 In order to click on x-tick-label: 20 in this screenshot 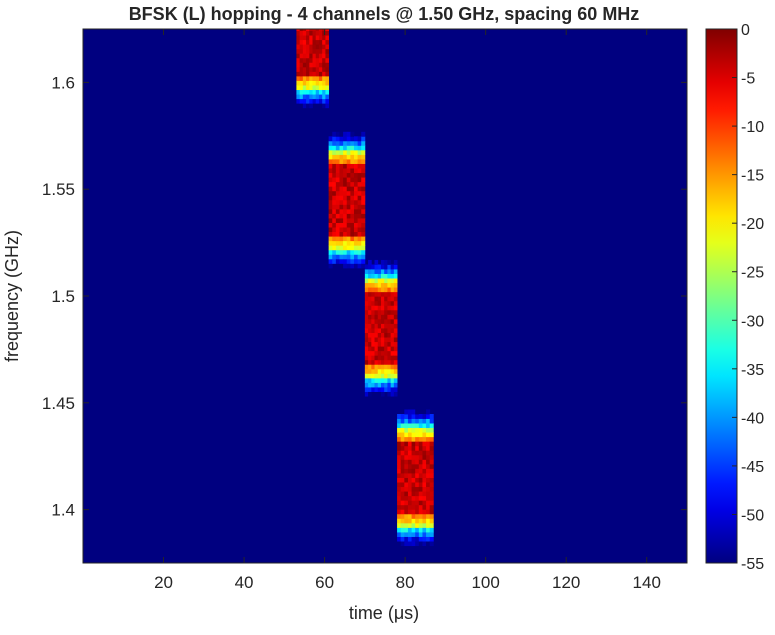, I will do `click(163, 582)`.